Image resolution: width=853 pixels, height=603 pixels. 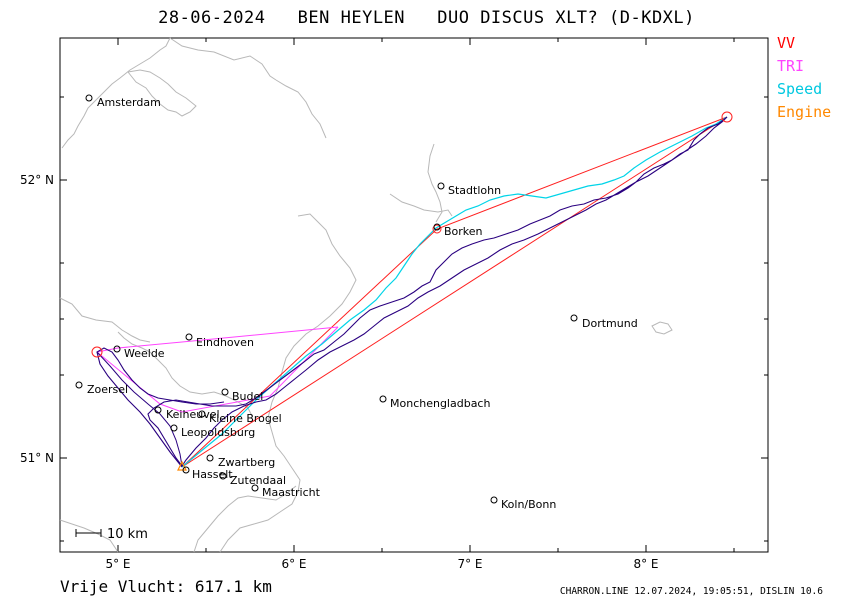 What do you see at coordinates (123, 586) in the screenshot?
I see `distance-label: Vrije Vlucht:` at bounding box center [123, 586].